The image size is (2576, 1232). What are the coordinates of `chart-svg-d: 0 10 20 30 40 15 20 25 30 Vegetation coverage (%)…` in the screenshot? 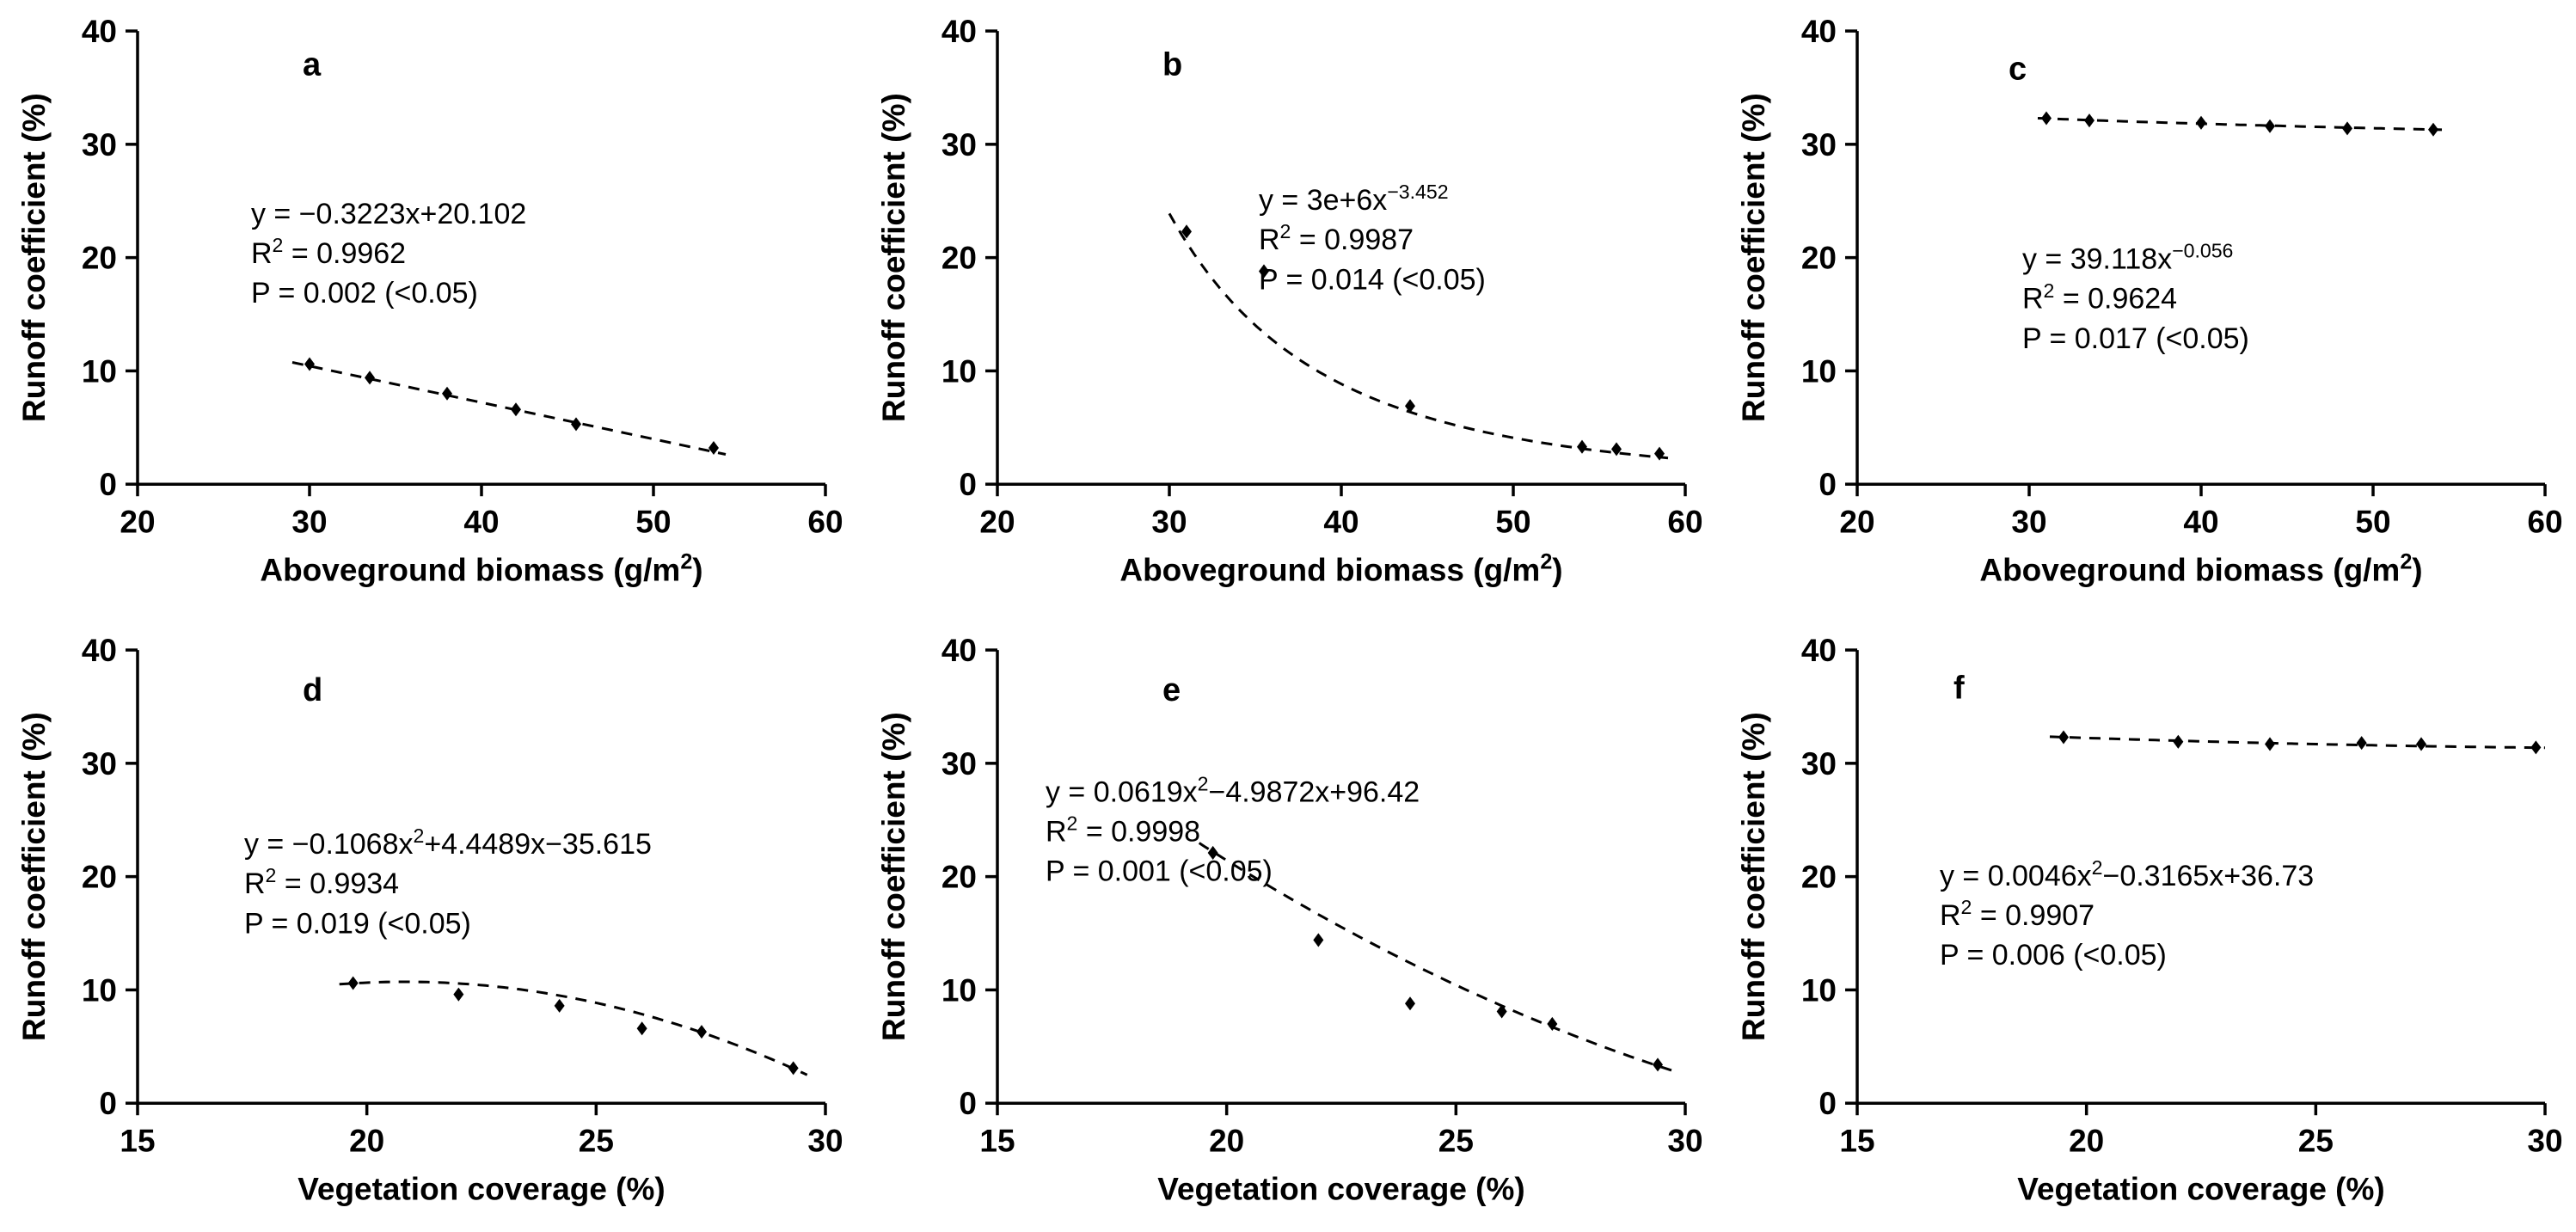 It's located at (429, 919).